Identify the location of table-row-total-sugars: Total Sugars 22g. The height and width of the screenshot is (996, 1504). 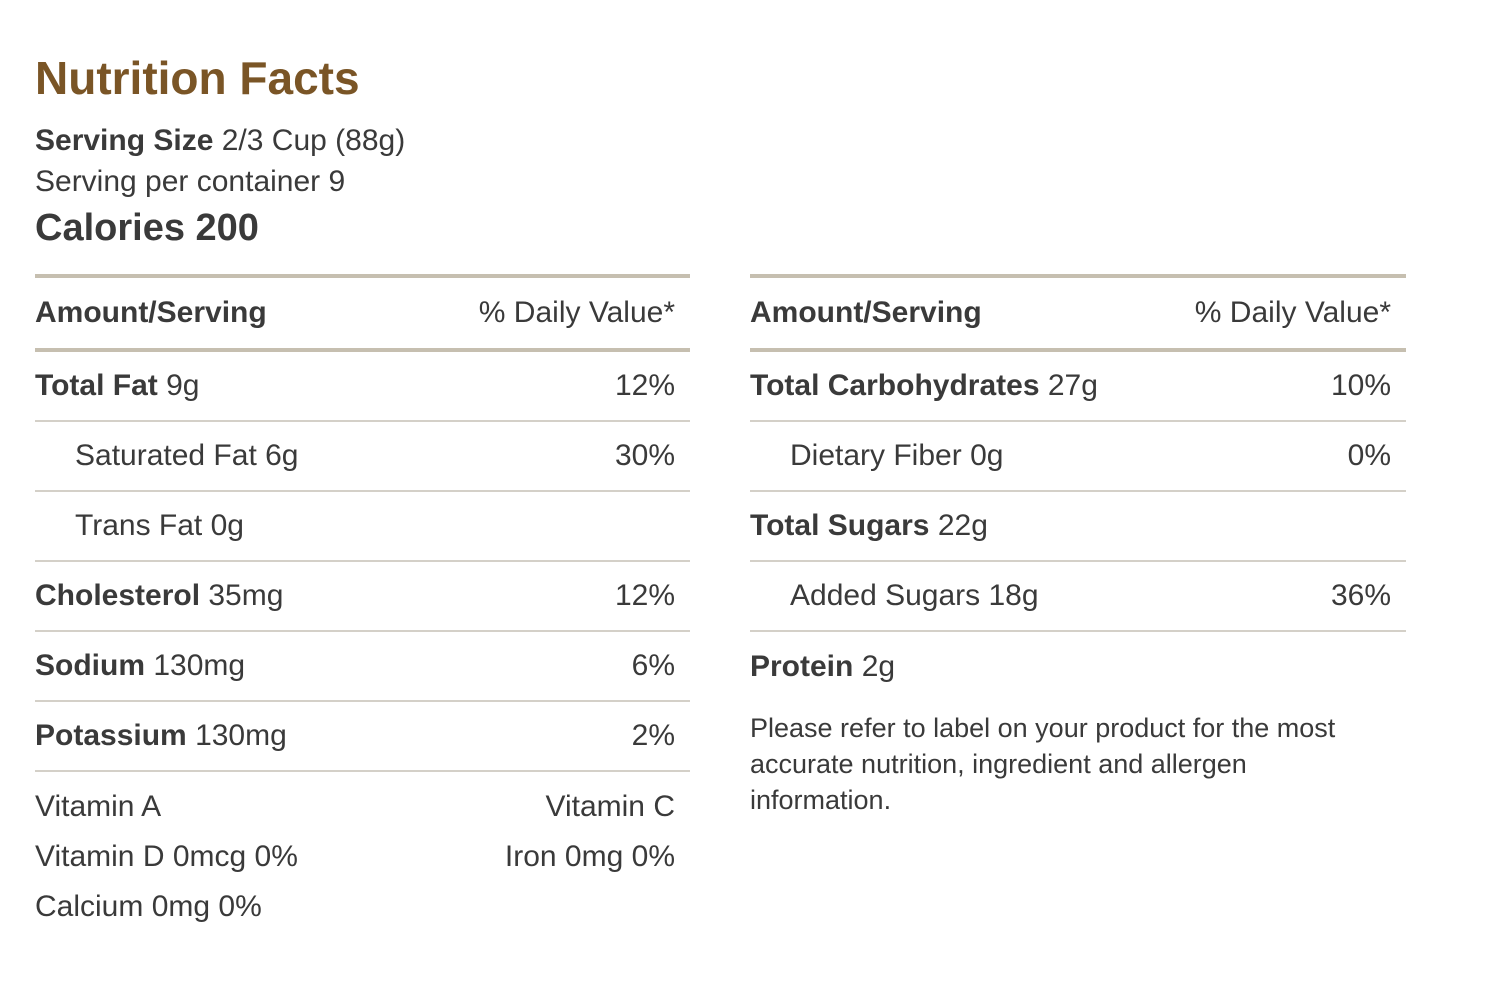
(1078, 527).